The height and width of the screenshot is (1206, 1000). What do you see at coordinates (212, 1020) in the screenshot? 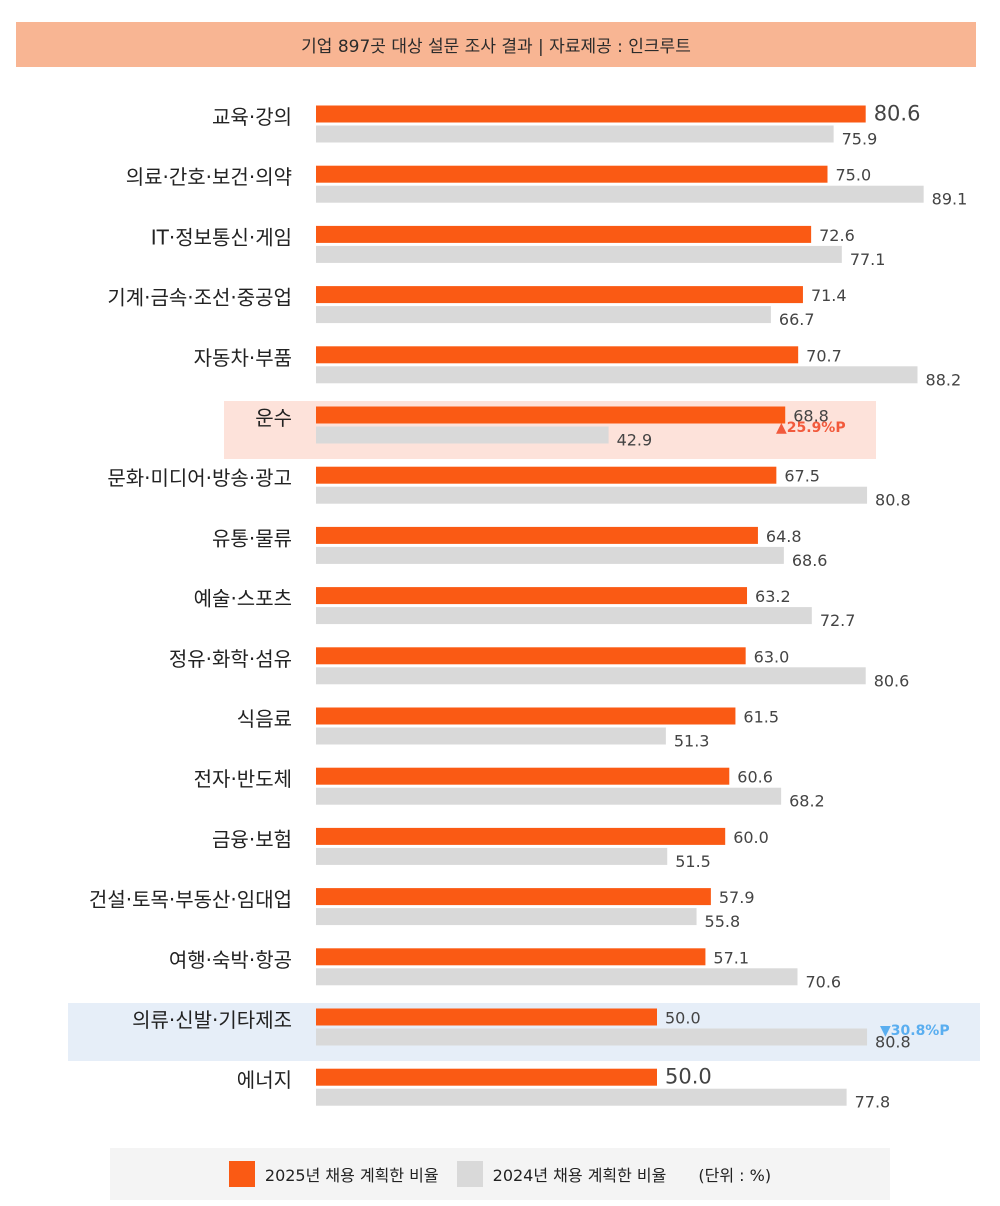
I see `category-label: 의류·신발·기타제조` at bounding box center [212, 1020].